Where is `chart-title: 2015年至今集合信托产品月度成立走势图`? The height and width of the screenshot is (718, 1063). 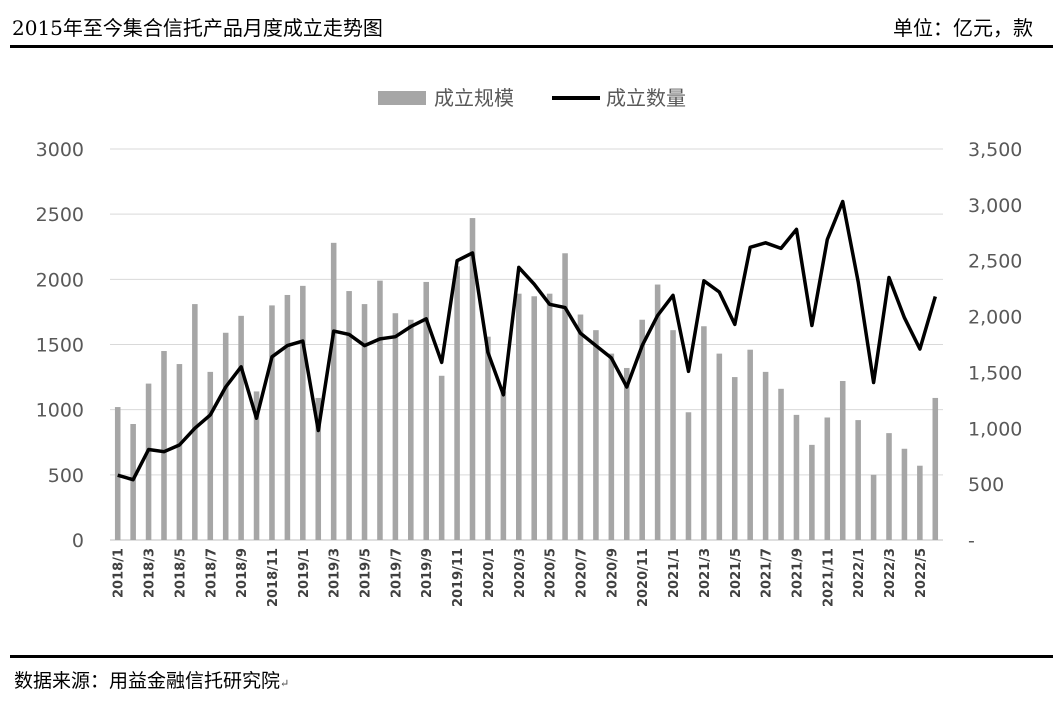 chart-title: 2015年至今集合信托产品月度成立走势图 is located at coordinates (197, 28).